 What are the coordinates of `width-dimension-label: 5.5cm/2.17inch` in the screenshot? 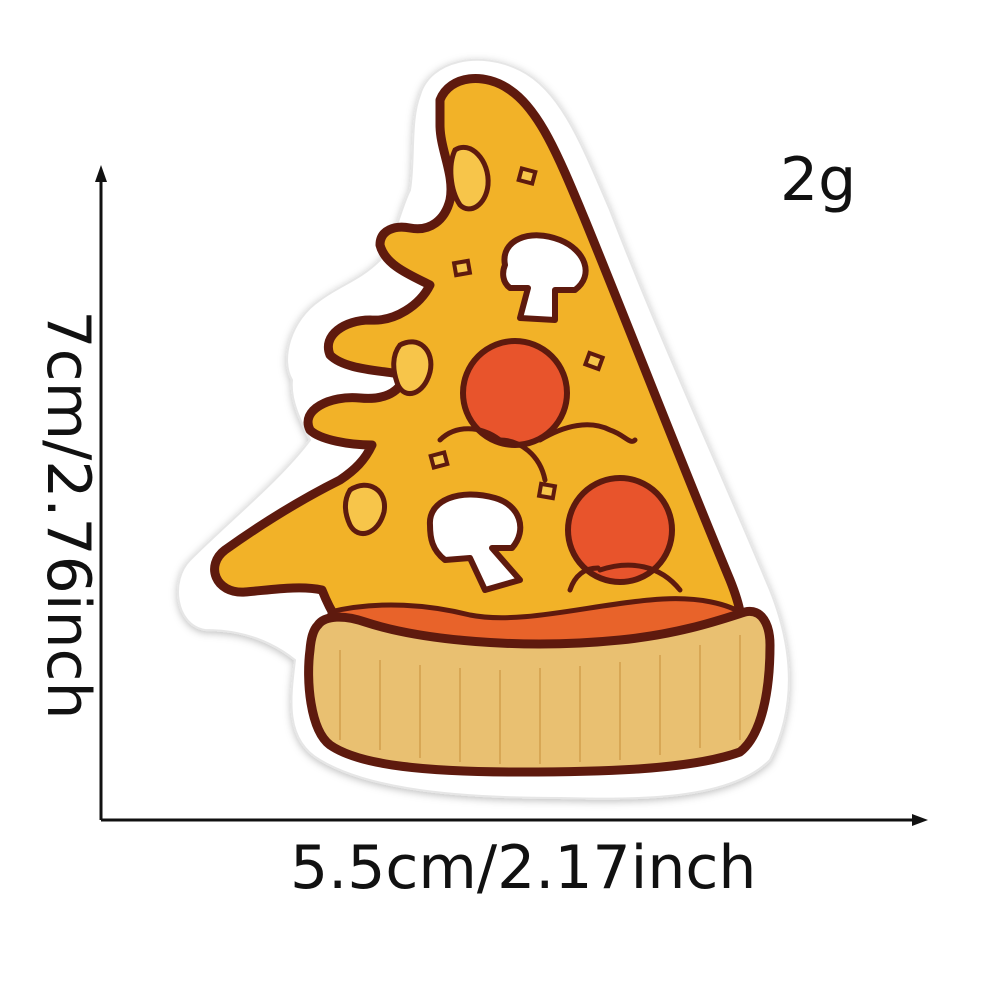 It's located at (523, 868).